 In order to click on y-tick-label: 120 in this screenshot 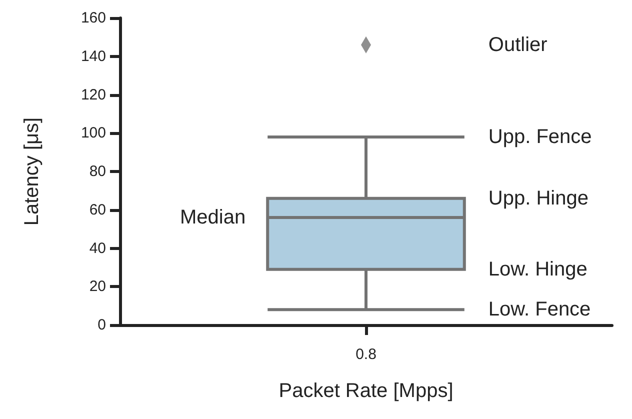, I will do `click(93, 95)`.